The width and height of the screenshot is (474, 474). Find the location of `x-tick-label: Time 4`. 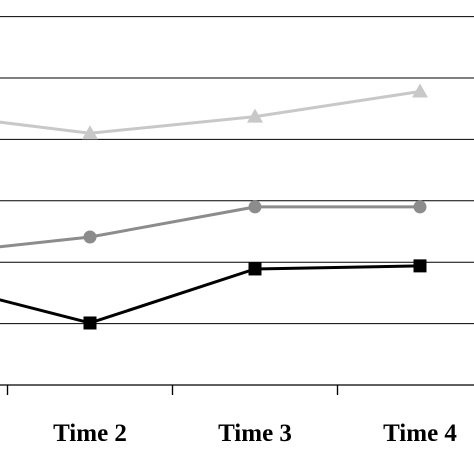

x-tick-label: Time 4 is located at coordinates (420, 433).